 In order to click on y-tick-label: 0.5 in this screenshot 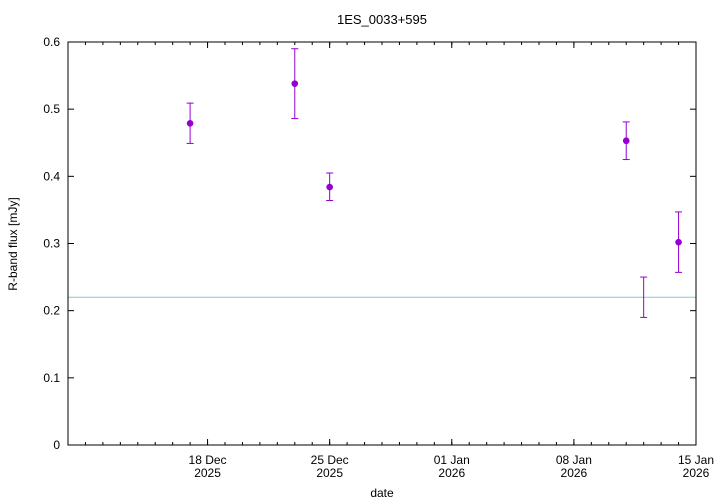, I will do `click(51, 109)`.